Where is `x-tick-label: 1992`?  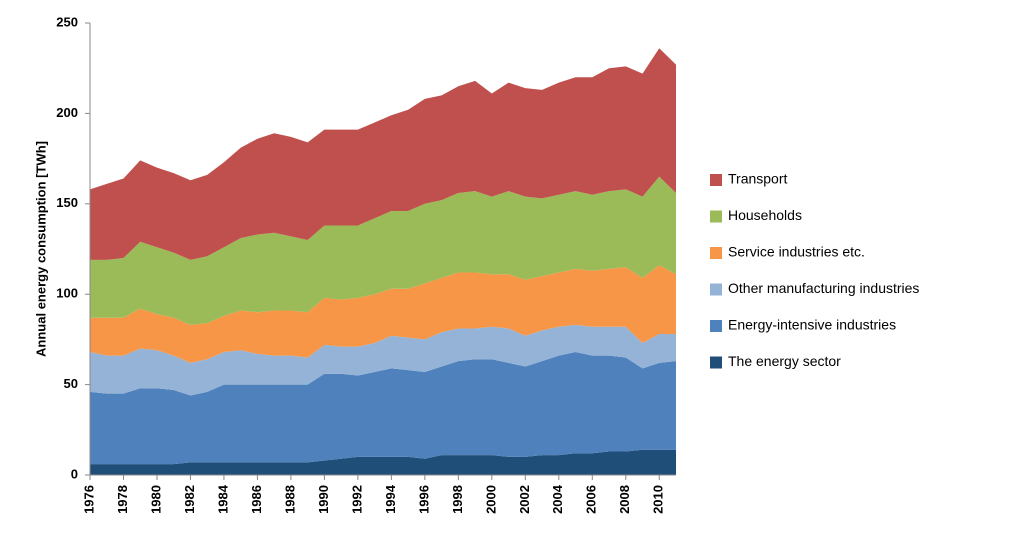 x-tick-label: 1992 is located at coordinates (356, 499).